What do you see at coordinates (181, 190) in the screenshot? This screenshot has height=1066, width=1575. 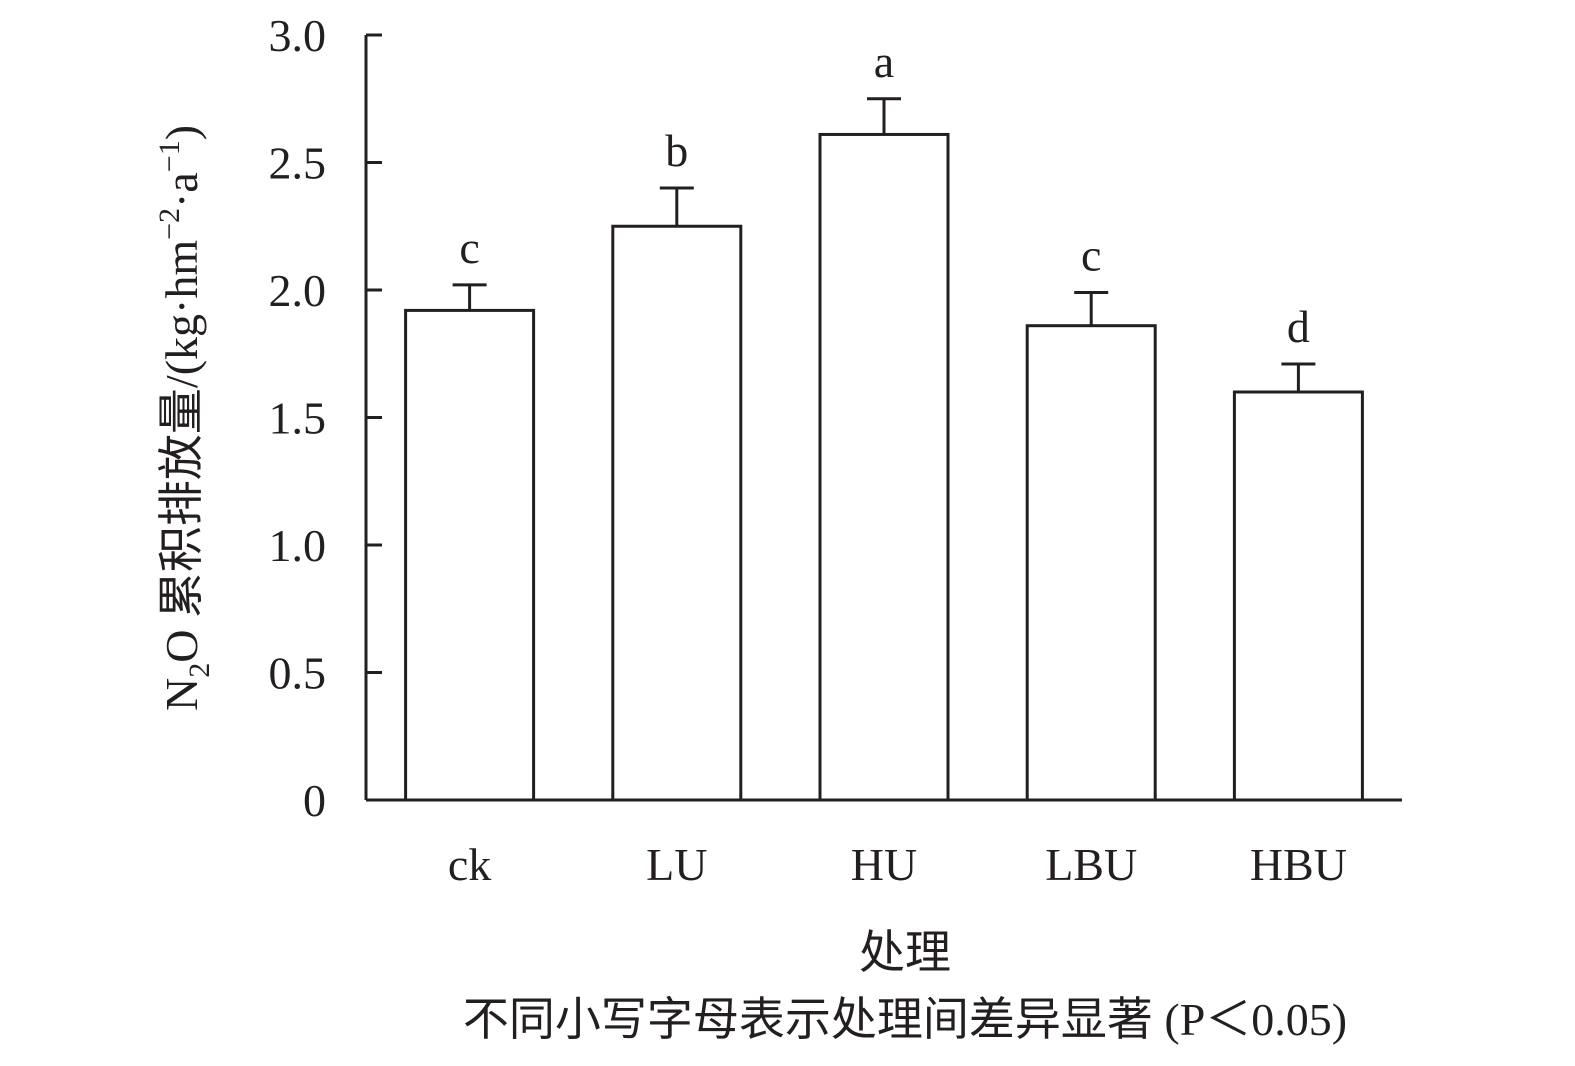 I see `y-axis-title-mid: ·a` at bounding box center [181, 190].